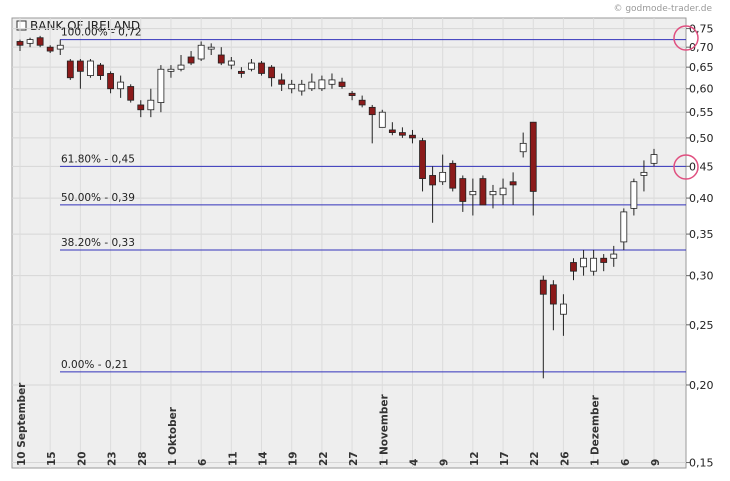 Image resolution: width=730 pixels, height=481 pixels. I want to click on x-tick-label: 1 Dezember, so click(596, 430).